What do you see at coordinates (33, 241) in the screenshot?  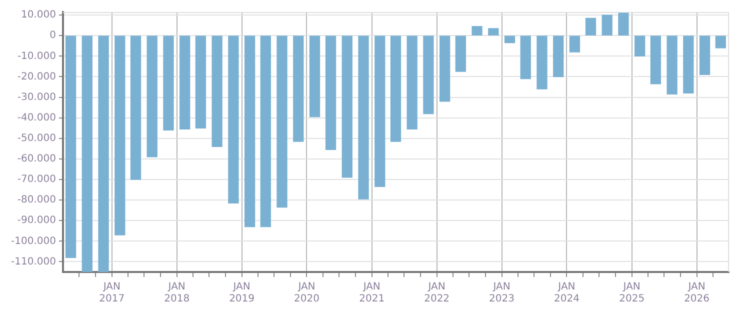 I see `y-tick-label: -100.000` at bounding box center [33, 241].